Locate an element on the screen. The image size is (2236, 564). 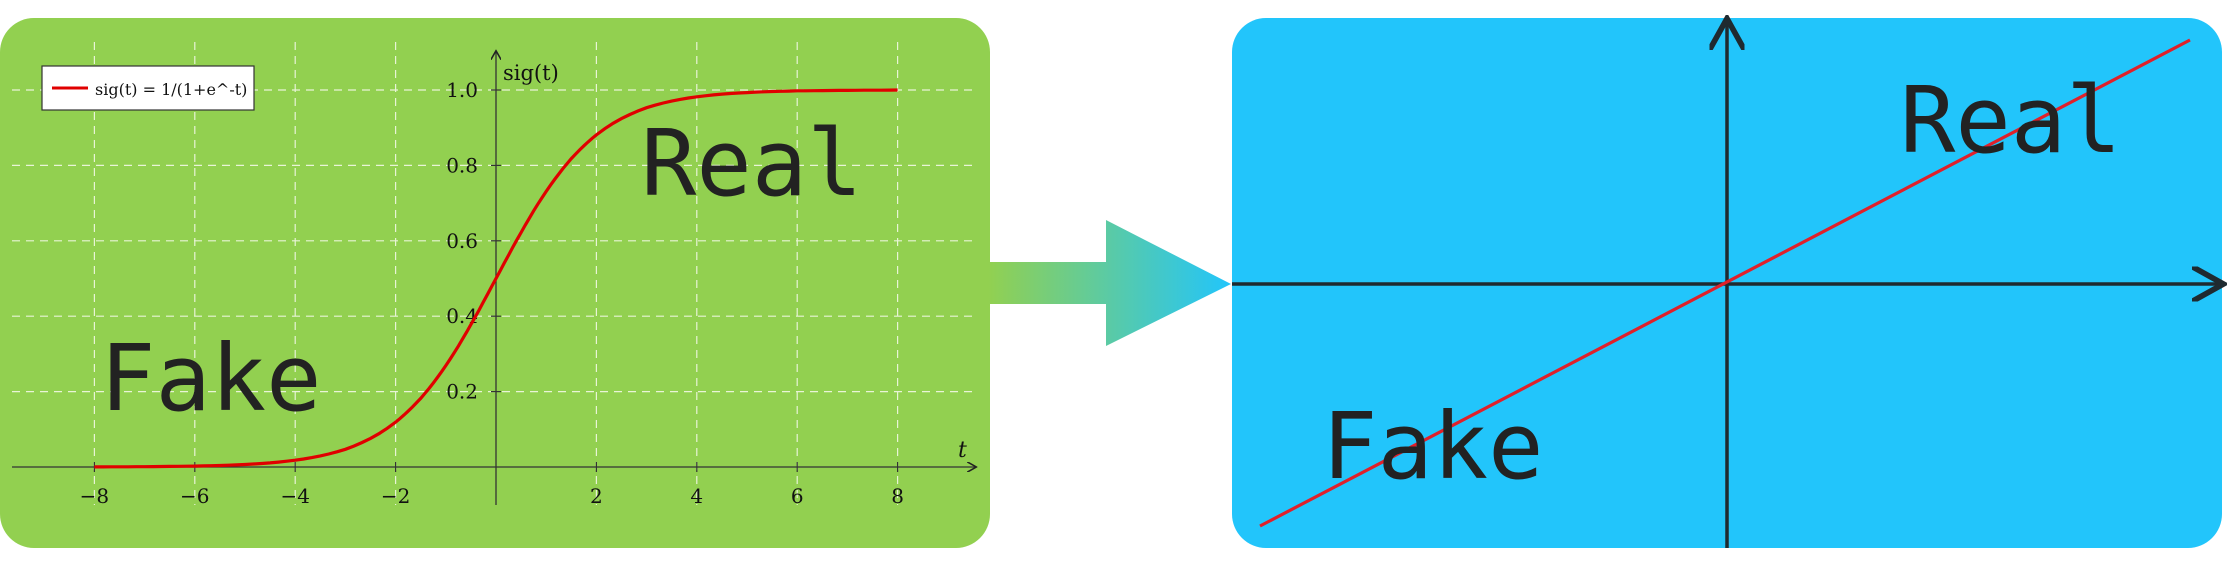
y-tick-label: 0.4 is located at coordinates (462, 316).